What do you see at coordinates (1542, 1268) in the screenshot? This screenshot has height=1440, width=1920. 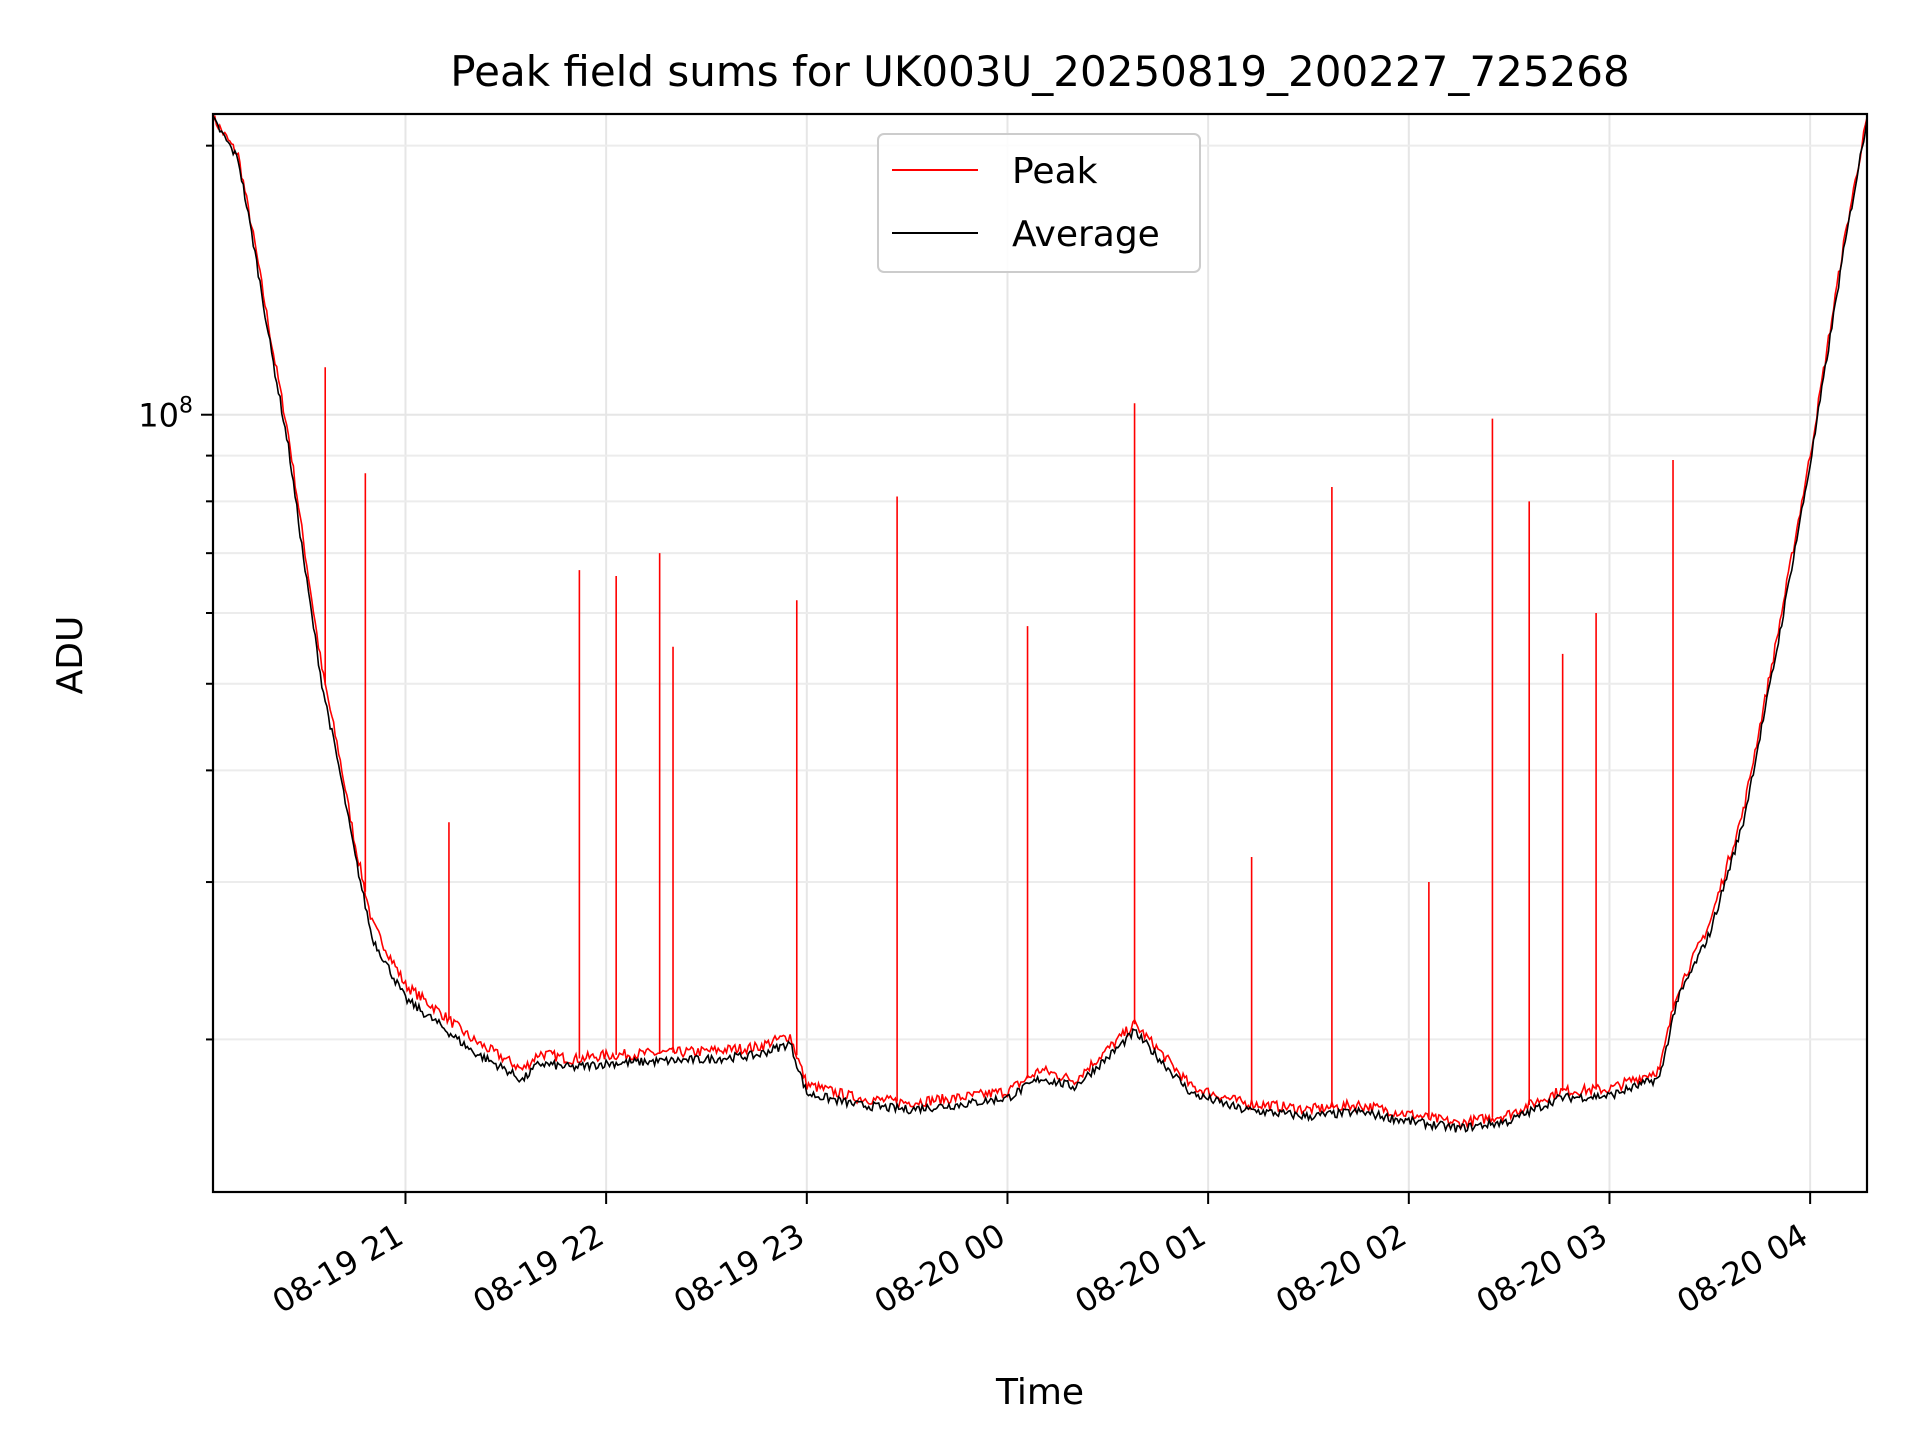 I see `x-tick-label: 08-20 03` at bounding box center [1542, 1268].